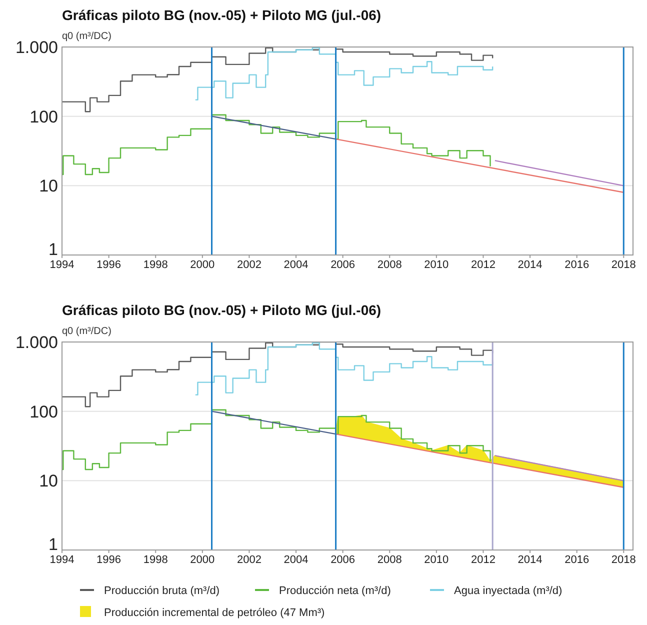 The width and height of the screenshot is (647, 625). What do you see at coordinates (214, 613) in the screenshot?
I see `legend-label: Producción incremental de petróleo (47 Mm³)` at bounding box center [214, 613].